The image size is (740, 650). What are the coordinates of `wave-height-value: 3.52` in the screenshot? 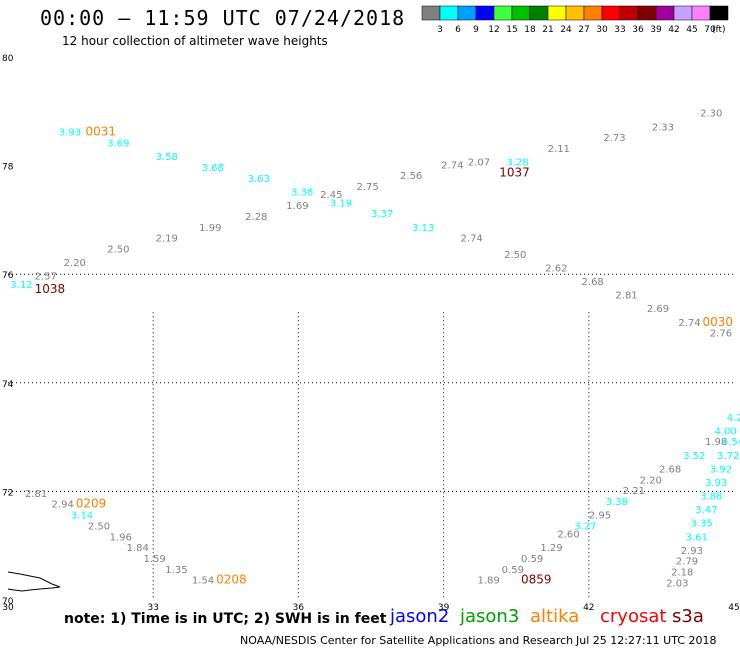 It's located at (694, 456).